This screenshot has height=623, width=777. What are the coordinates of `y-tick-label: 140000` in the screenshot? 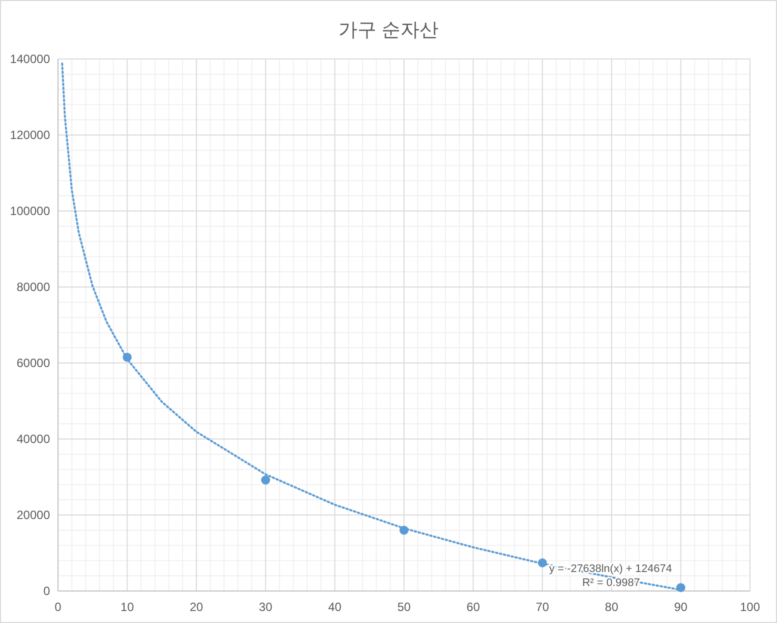 It's located at (30, 59).